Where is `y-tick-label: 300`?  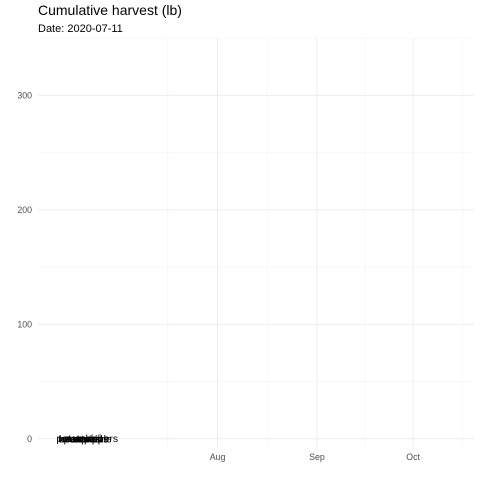 y-tick-label: 300 is located at coordinates (24, 95).